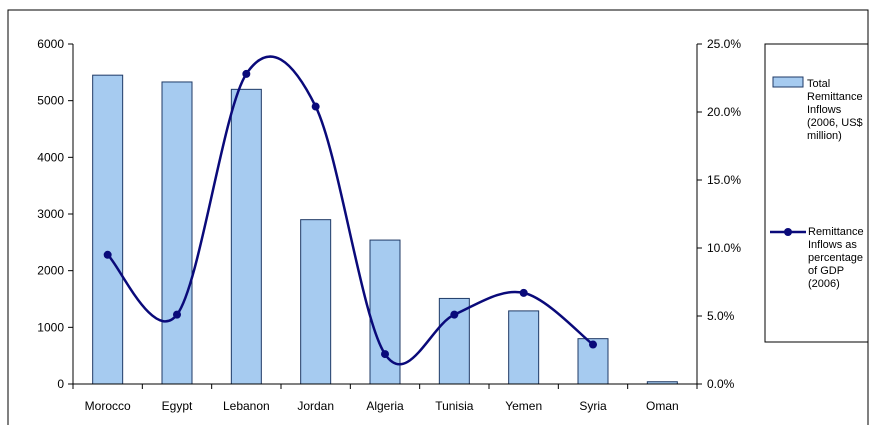 The width and height of the screenshot is (872, 431). I want to click on y-right-tick-label: 5.0%, so click(721, 316).